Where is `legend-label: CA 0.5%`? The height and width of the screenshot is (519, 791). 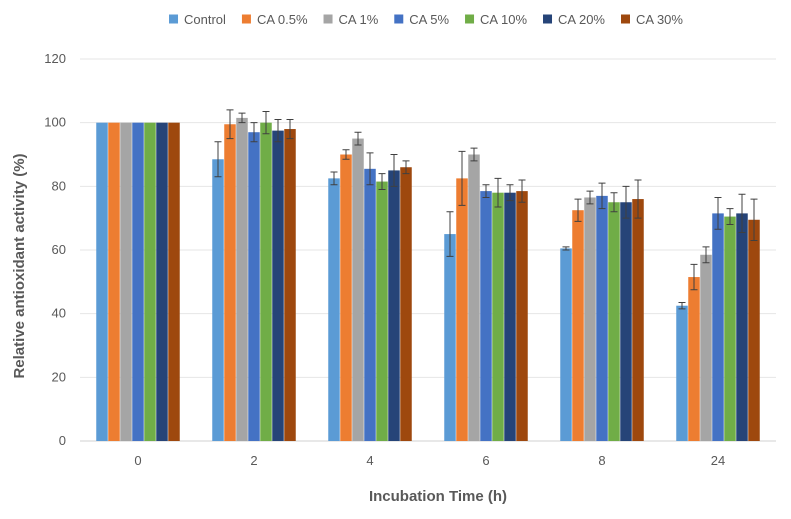
legend-label: CA 0.5% is located at coordinates (282, 19).